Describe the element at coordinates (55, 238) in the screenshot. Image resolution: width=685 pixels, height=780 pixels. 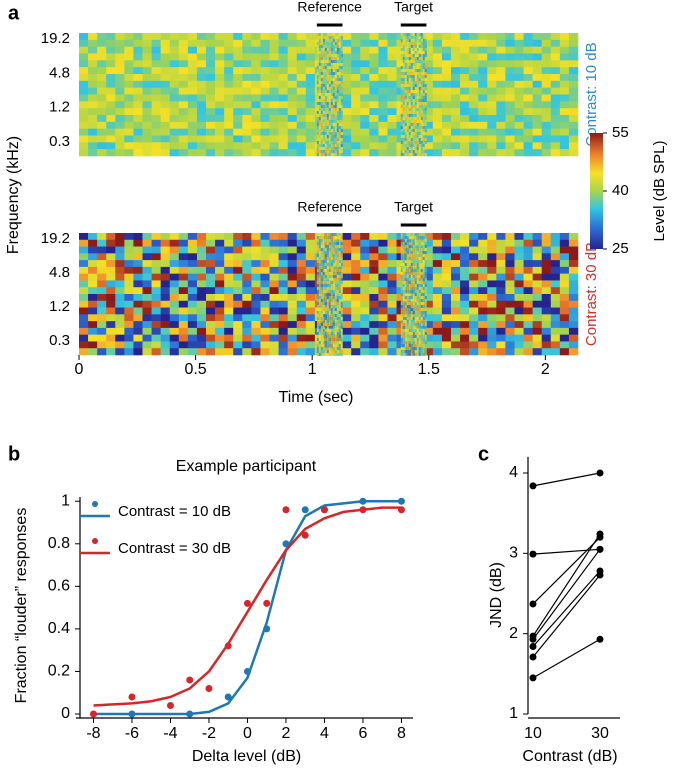
I see `y-tick-label: 19.2` at that location.